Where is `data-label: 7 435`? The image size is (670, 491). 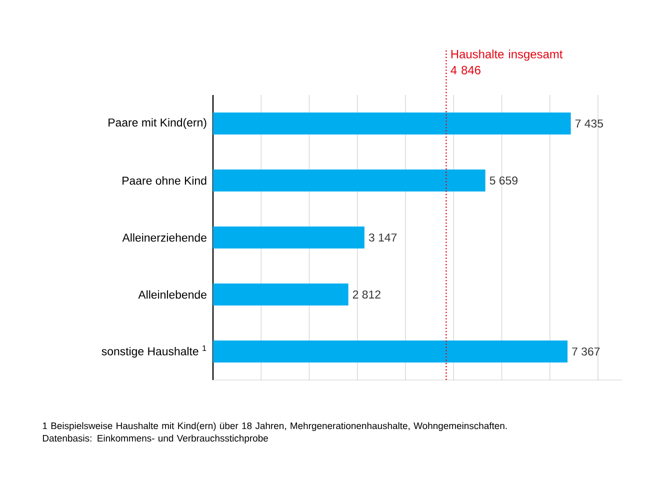 data-label: 7 435 is located at coordinates (589, 123).